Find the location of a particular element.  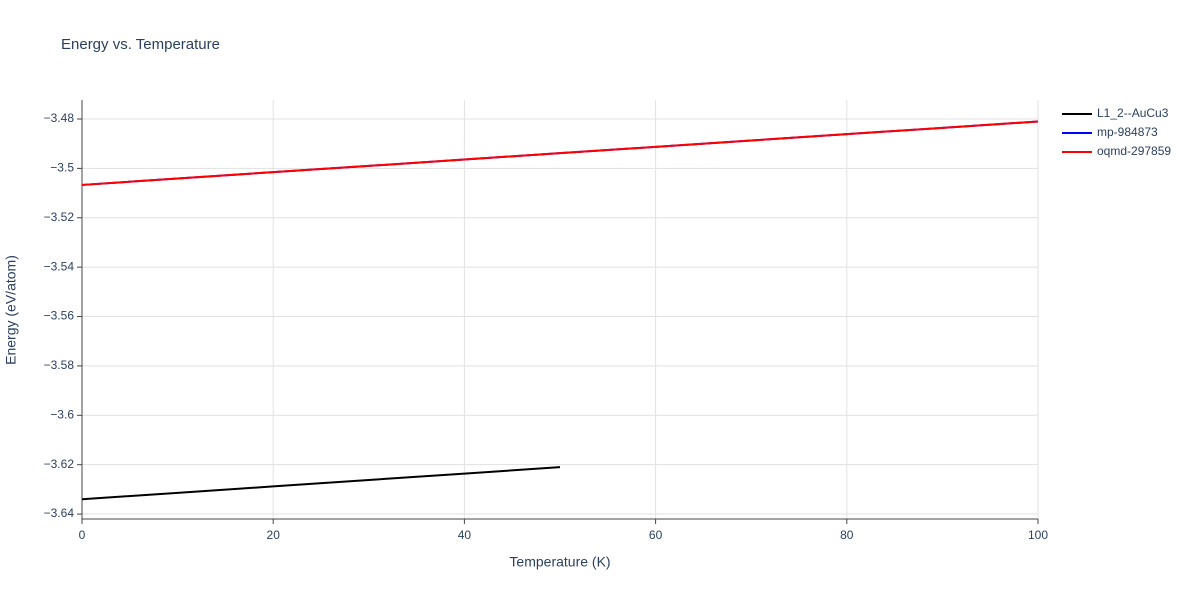

x-tick-label: 60 is located at coordinates (656, 535).